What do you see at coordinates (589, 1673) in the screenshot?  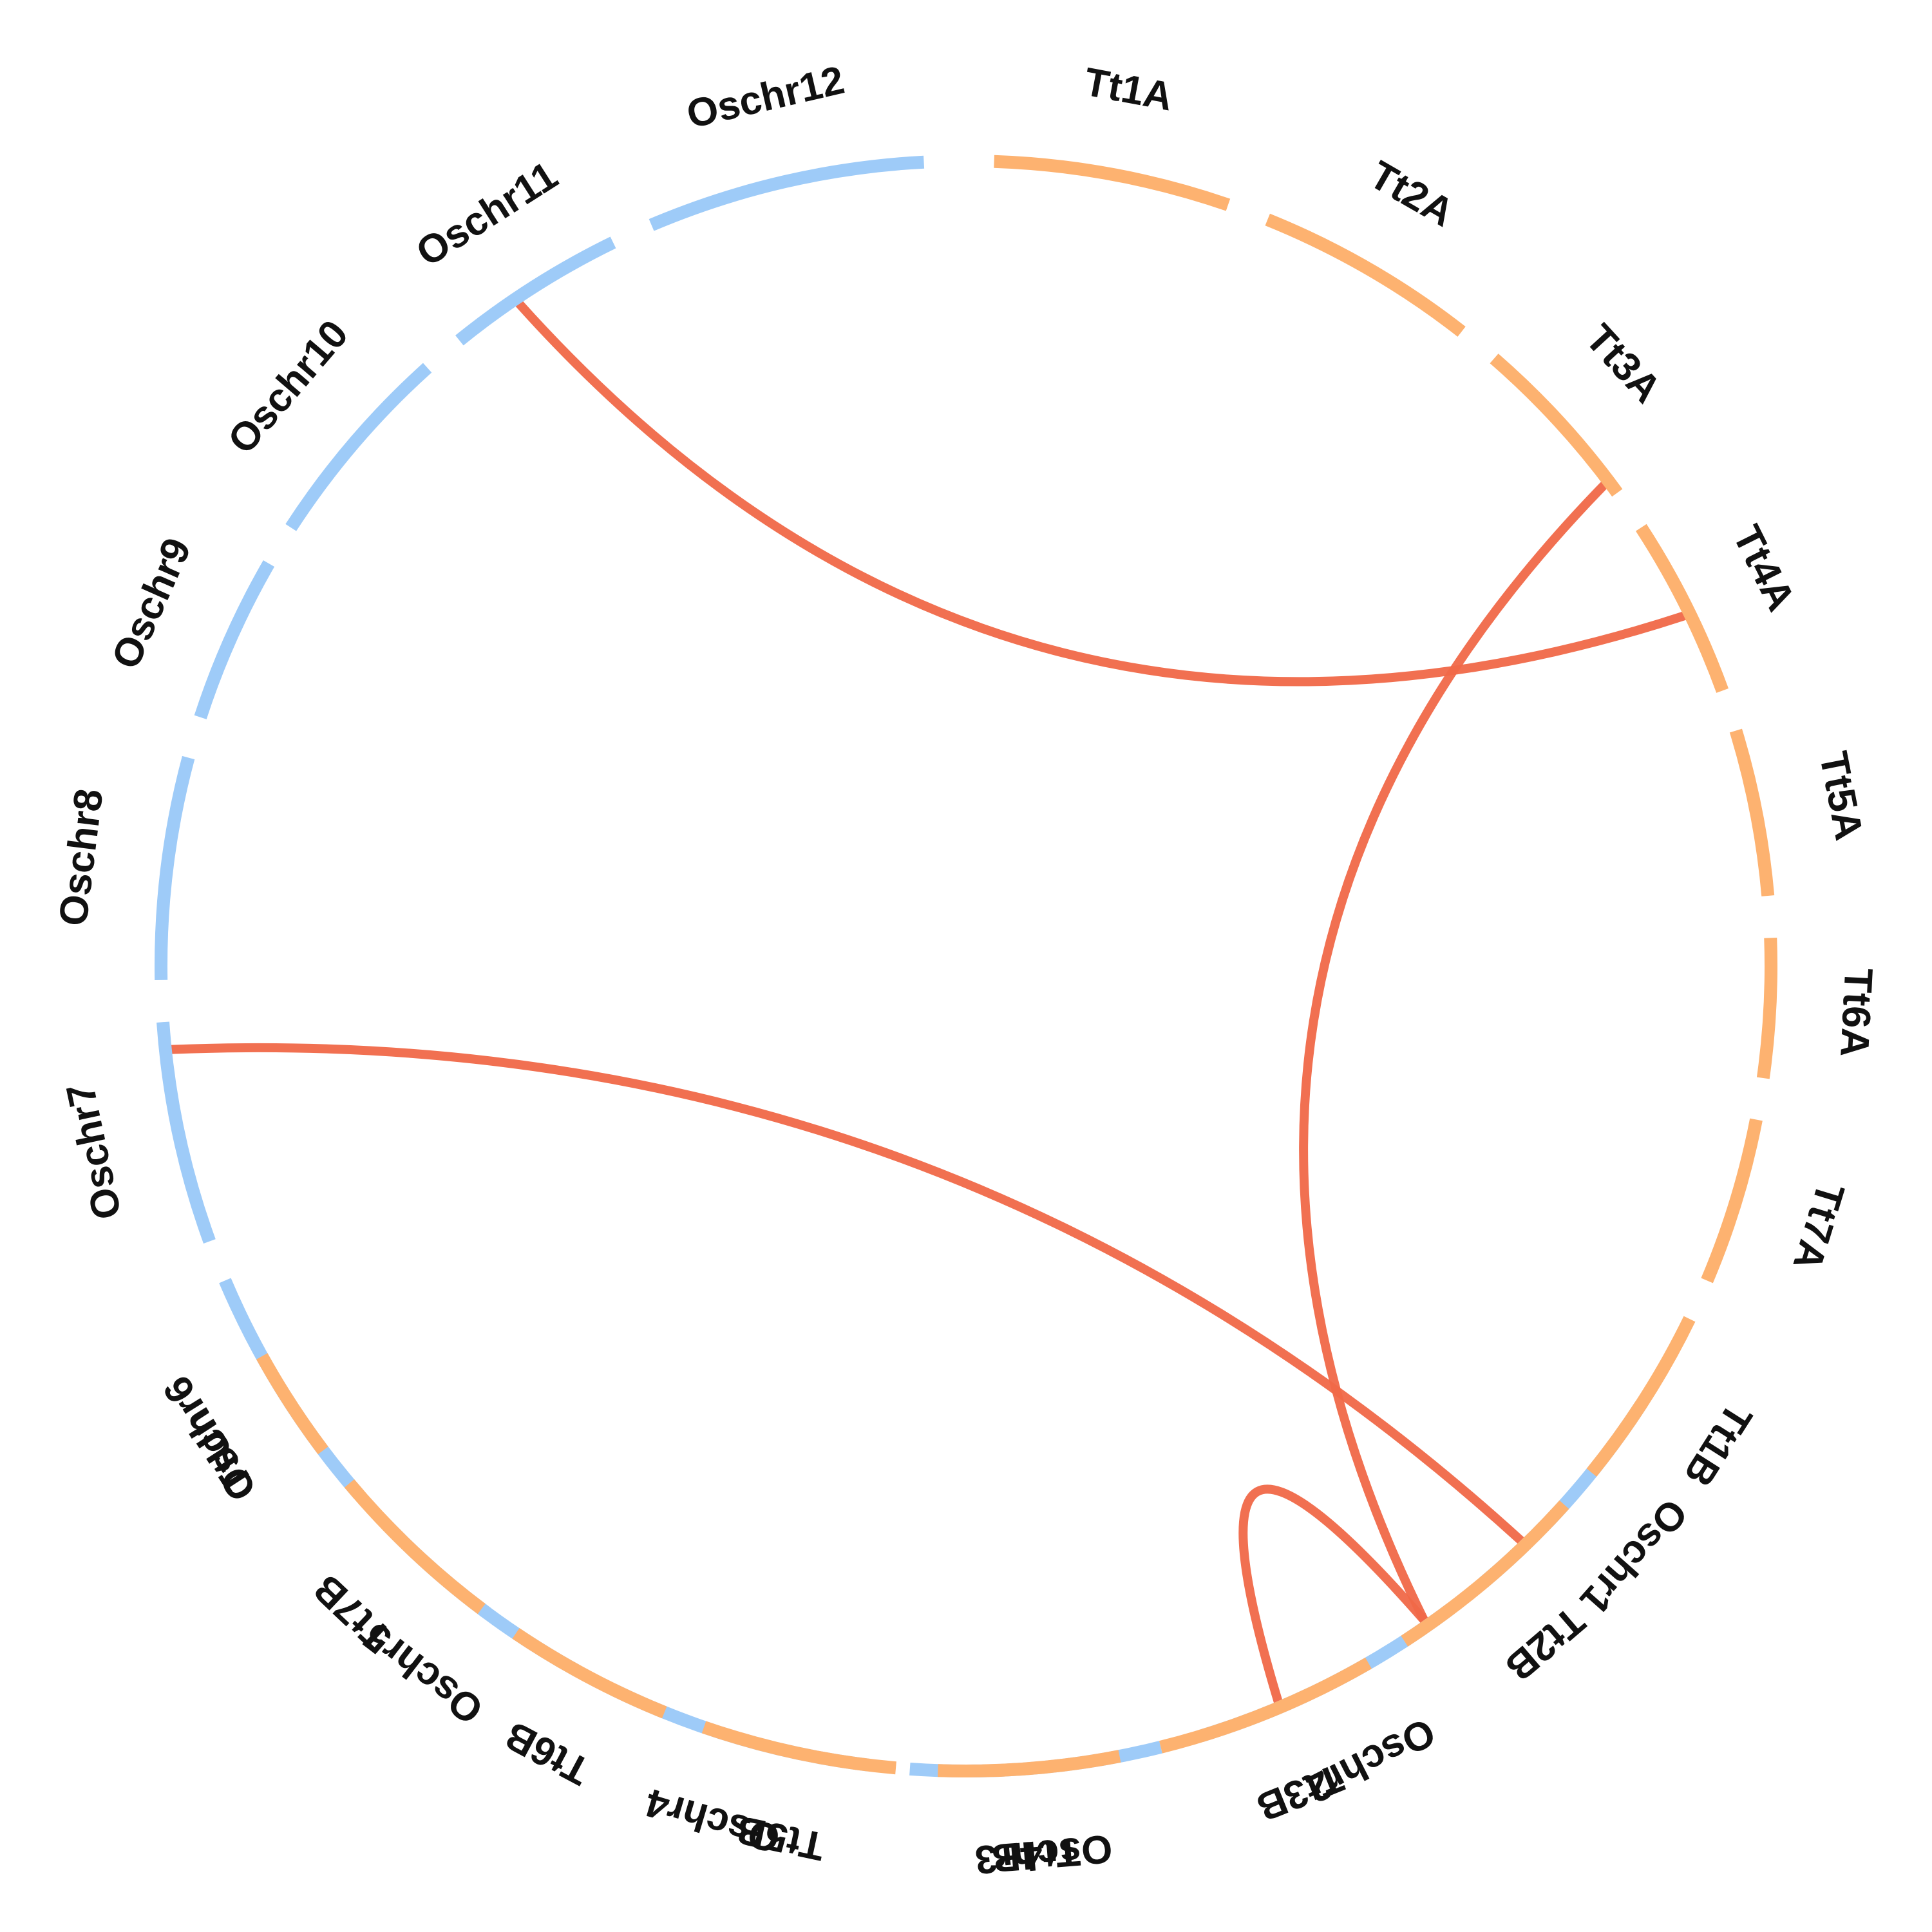 I see `segment-arc-tt6b` at bounding box center [589, 1673].